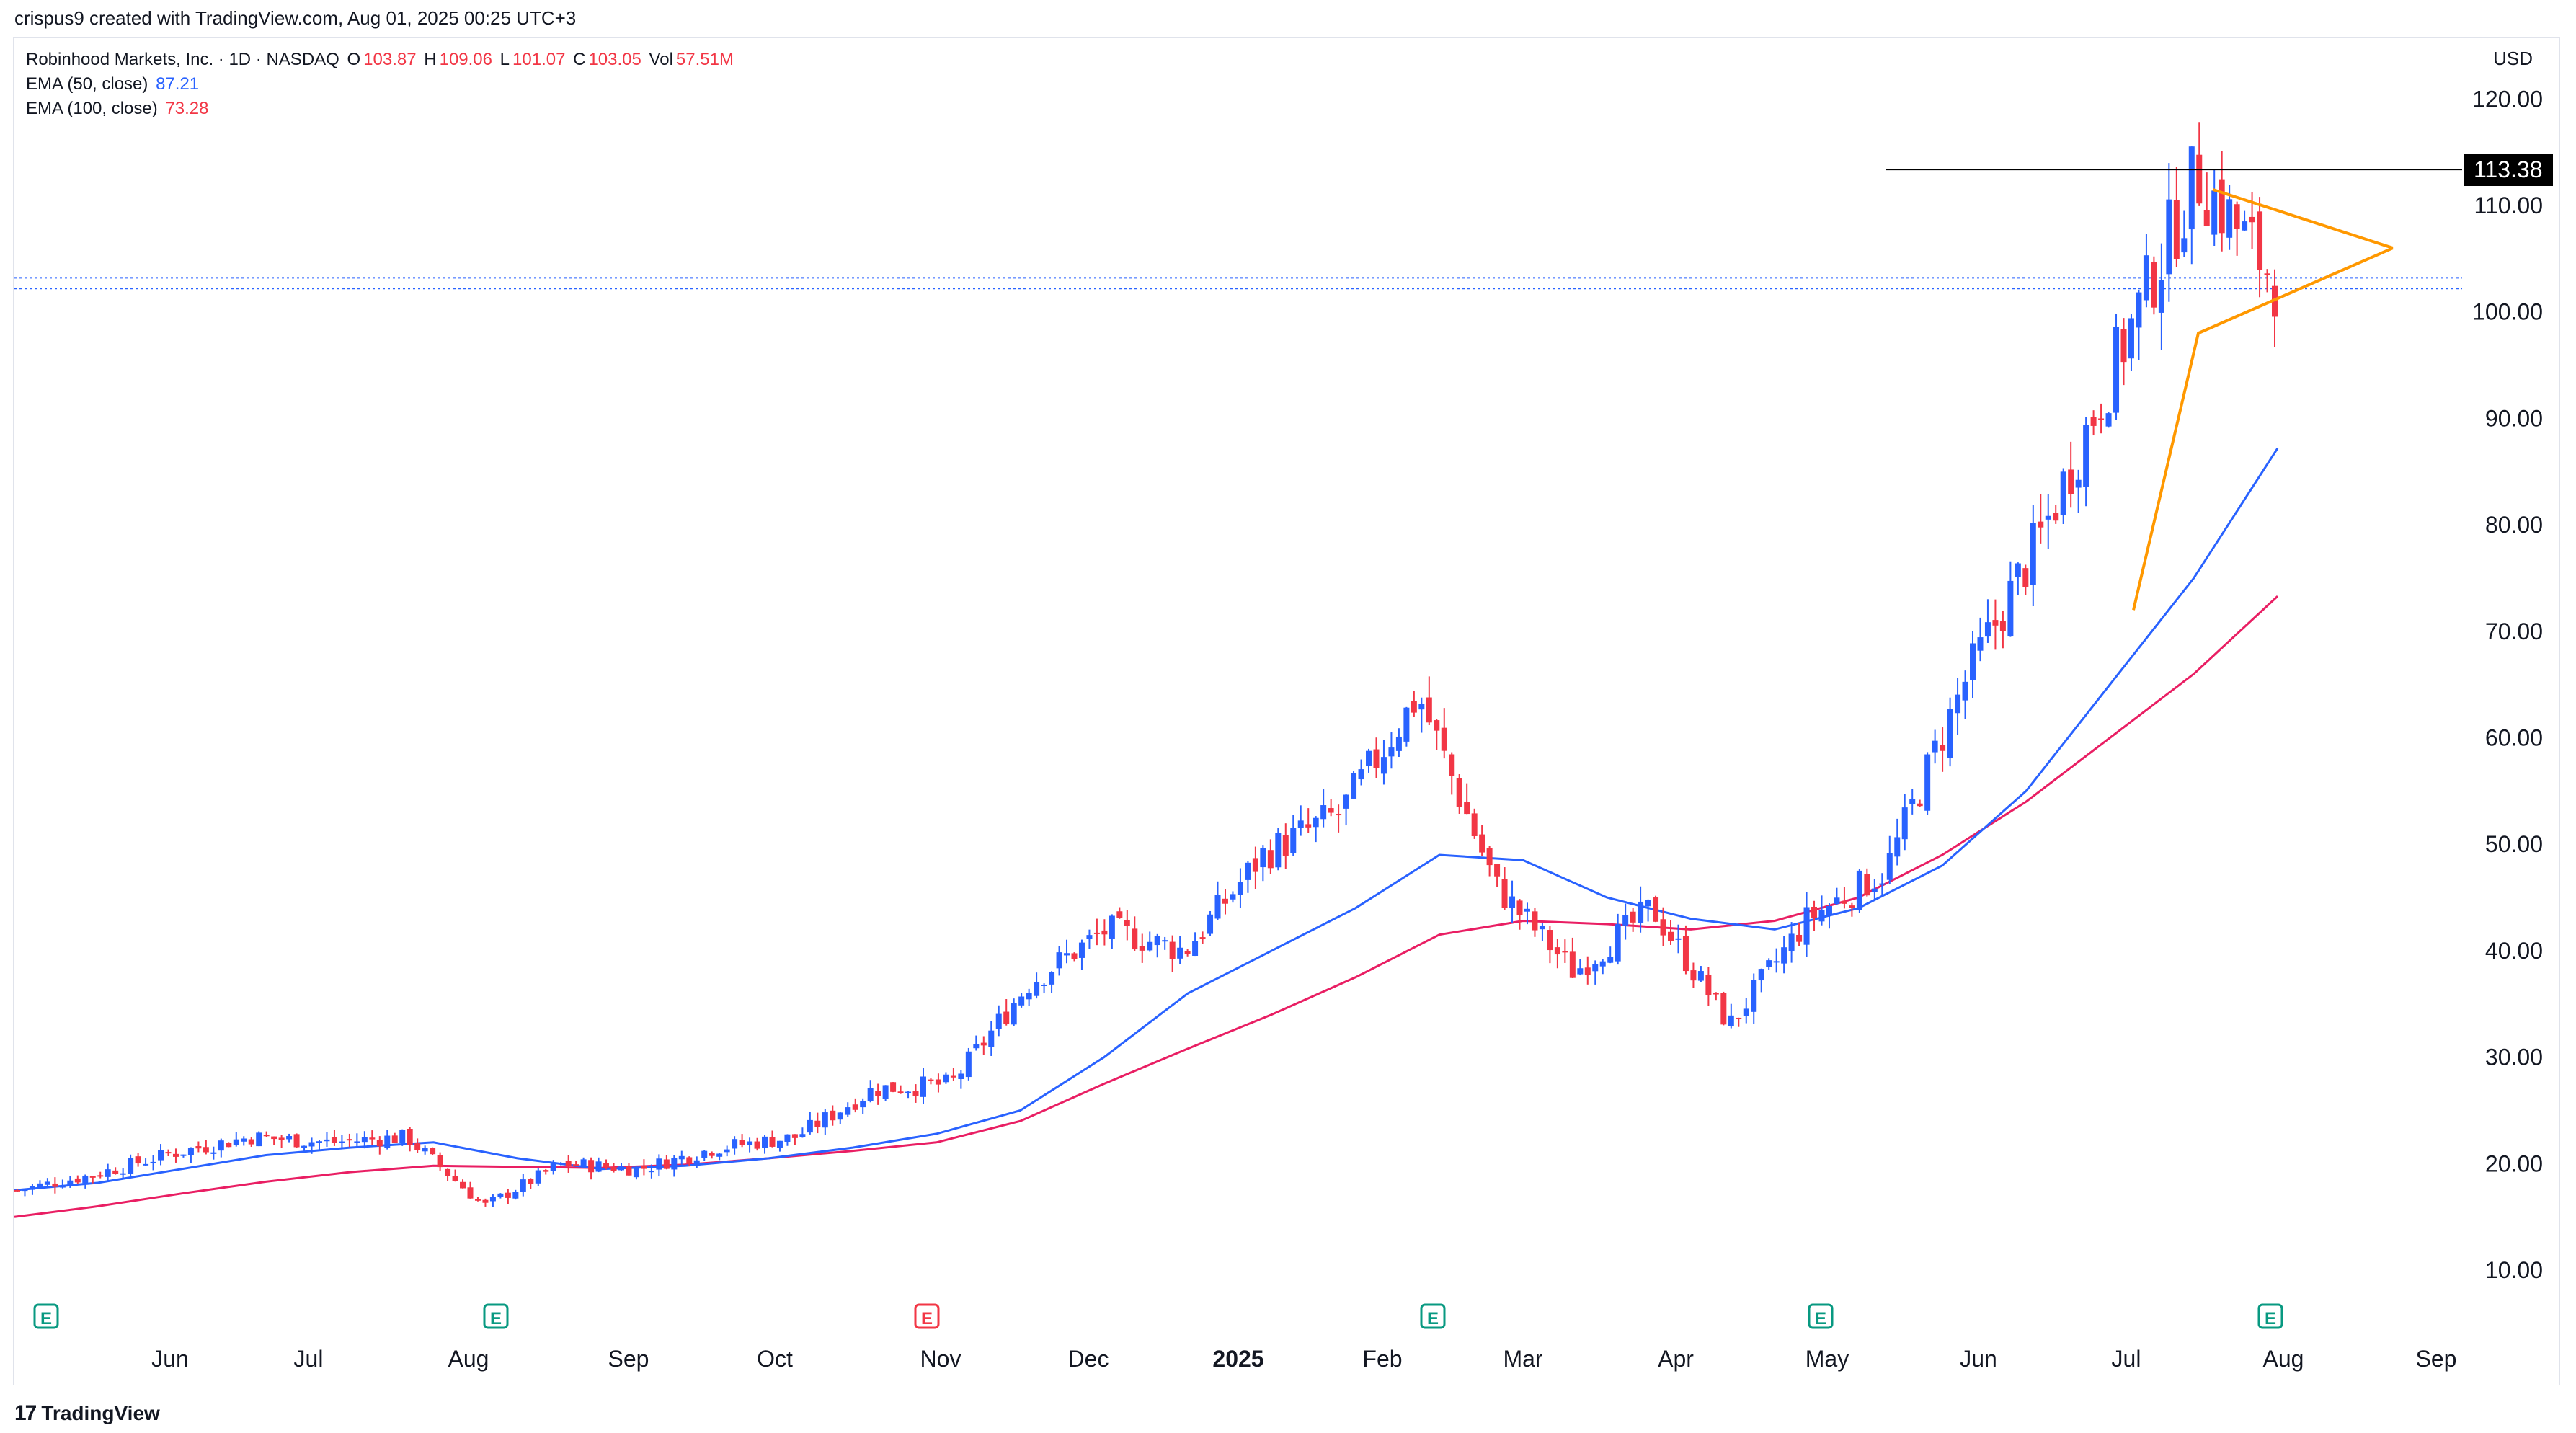 The width and height of the screenshot is (2576, 1433). Describe the element at coordinates (579, 59) in the screenshot. I see `close-label: C` at that location.